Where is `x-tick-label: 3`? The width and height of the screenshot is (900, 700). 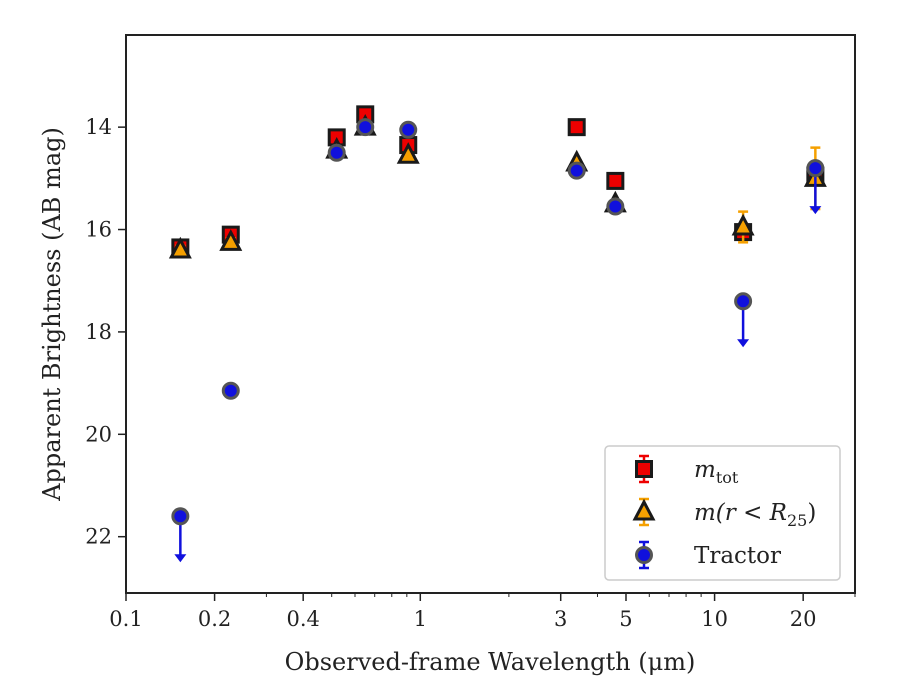
x-tick-label: 3 is located at coordinates (560, 619).